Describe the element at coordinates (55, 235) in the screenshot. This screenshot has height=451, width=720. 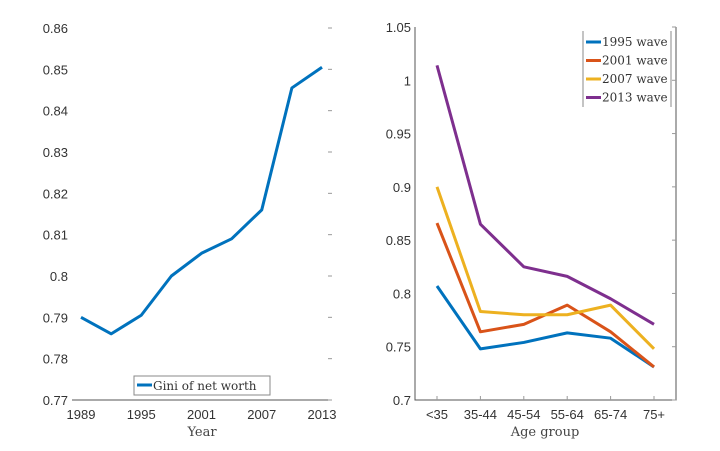
I see `y-tick-label: 0.81` at that location.